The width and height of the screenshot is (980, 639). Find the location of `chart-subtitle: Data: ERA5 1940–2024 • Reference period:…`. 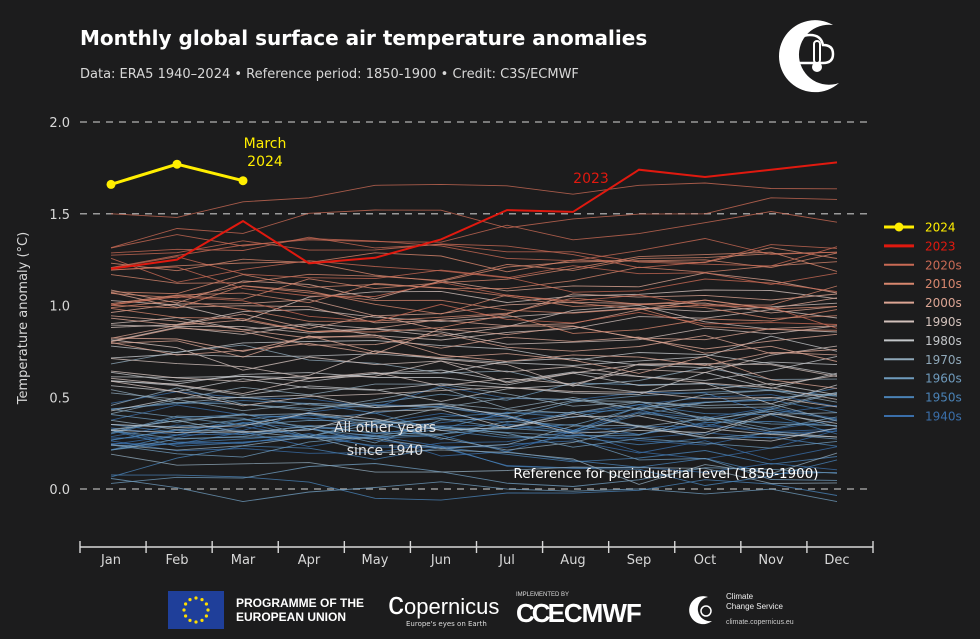

chart-subtitle: Data: ERA5 1940–2024 • Reference period:… is located at coordinates (329, 74).